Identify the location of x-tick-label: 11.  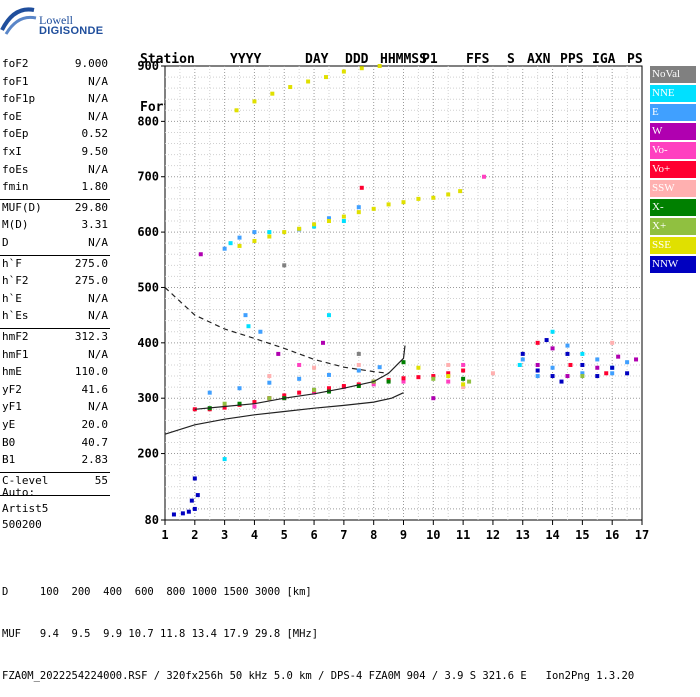
(463, 535).